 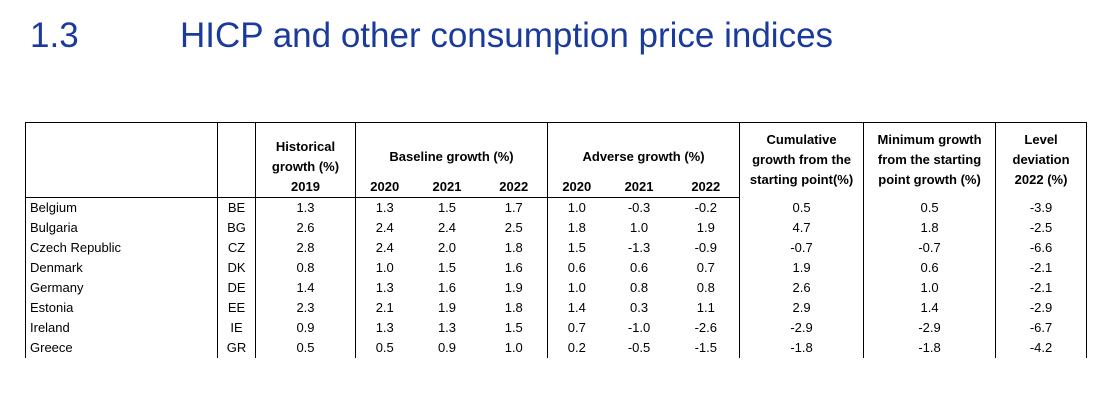 I want to click on year-adv-2021: 2021, so click(x=639, y=187).